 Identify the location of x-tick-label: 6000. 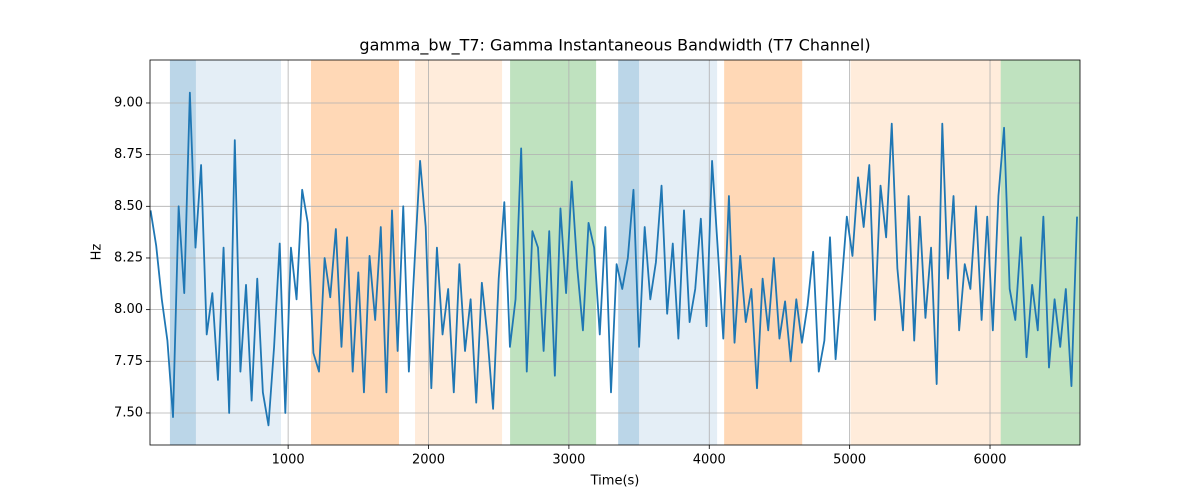
(989, 460).